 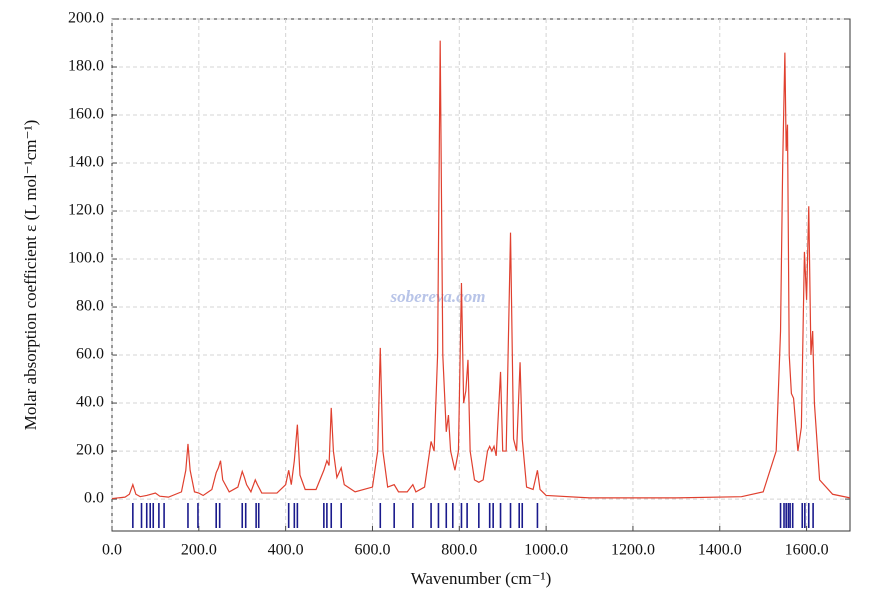 What do you see at coordinates (199, 550) in the screenshot?
I see `x-tick-label: 200.0` at bounding box center [199, 550].